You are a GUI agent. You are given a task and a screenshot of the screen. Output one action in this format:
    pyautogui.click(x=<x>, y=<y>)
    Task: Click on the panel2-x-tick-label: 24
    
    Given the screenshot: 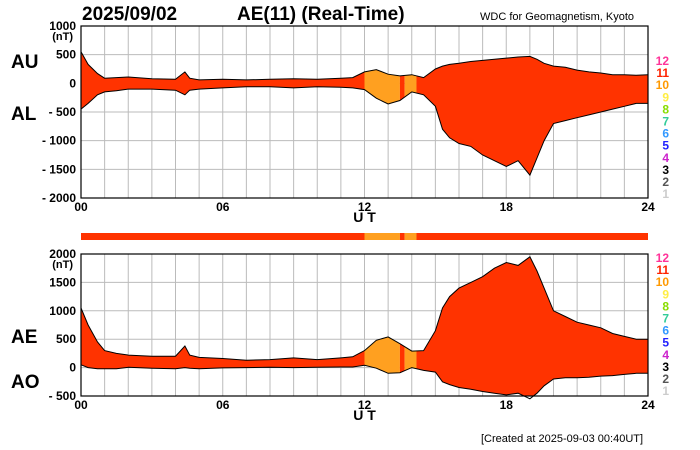 What is the action you would take?
    pyautogui.click(x=648, y=405)
    